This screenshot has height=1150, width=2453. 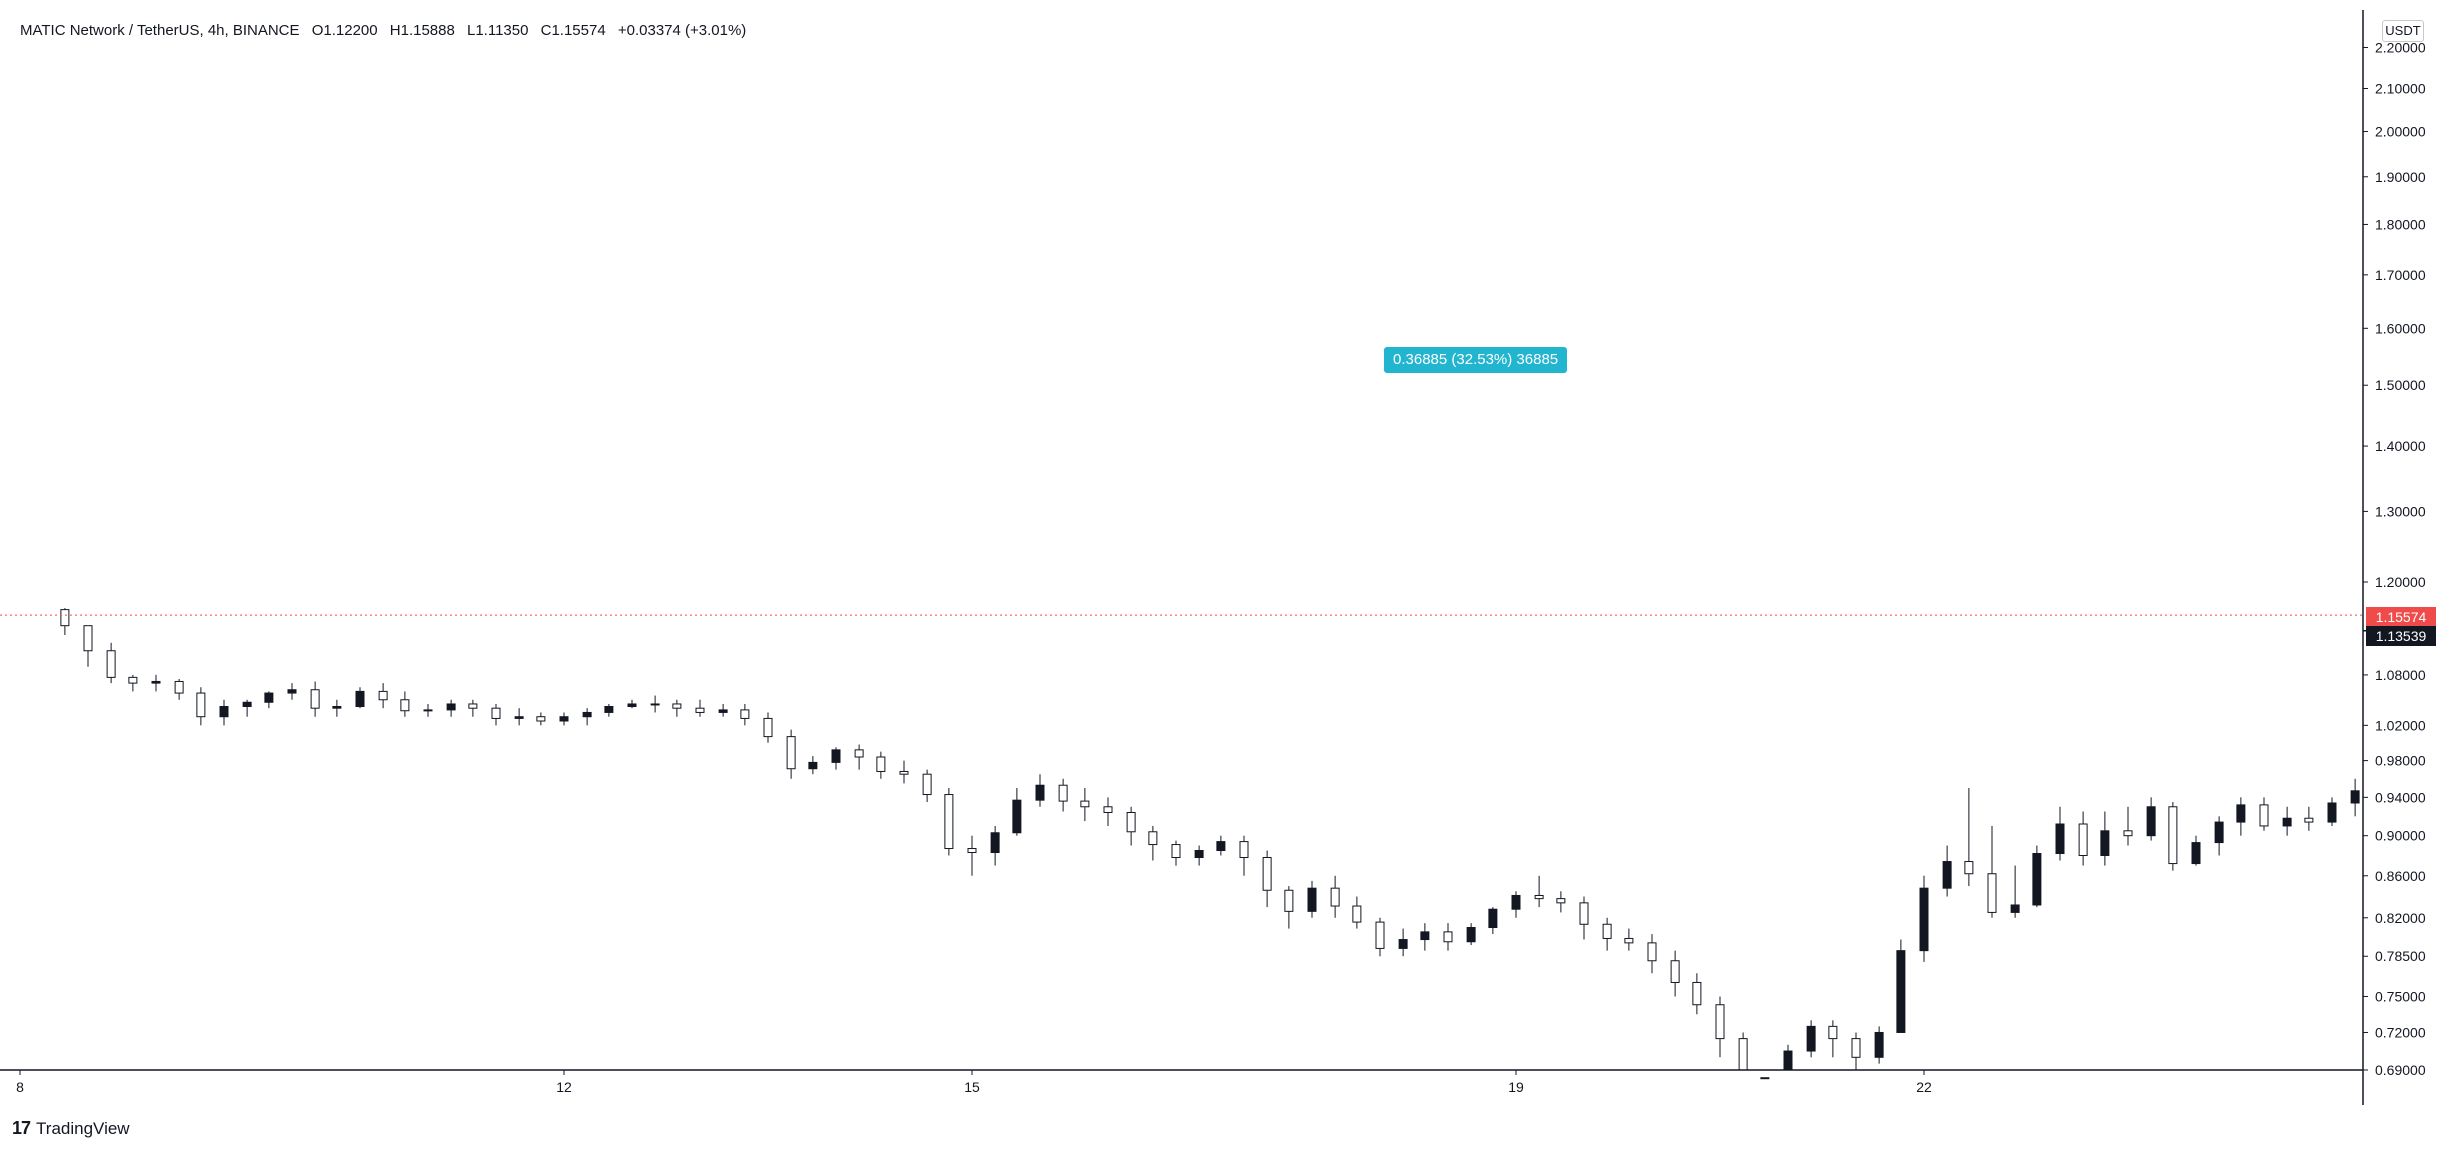 I want to click on price-tick-label: 0.82000, so click(x=2400, y=918).